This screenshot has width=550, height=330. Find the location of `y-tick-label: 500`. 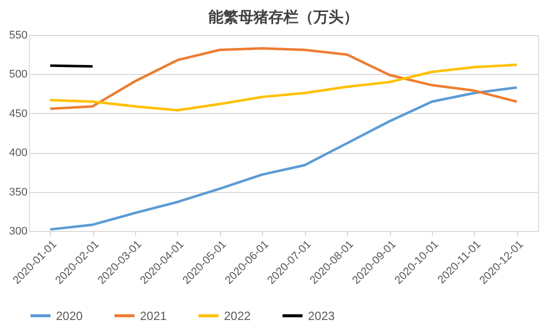

y-tick-label: 500 is located at coordinates (18, 74).